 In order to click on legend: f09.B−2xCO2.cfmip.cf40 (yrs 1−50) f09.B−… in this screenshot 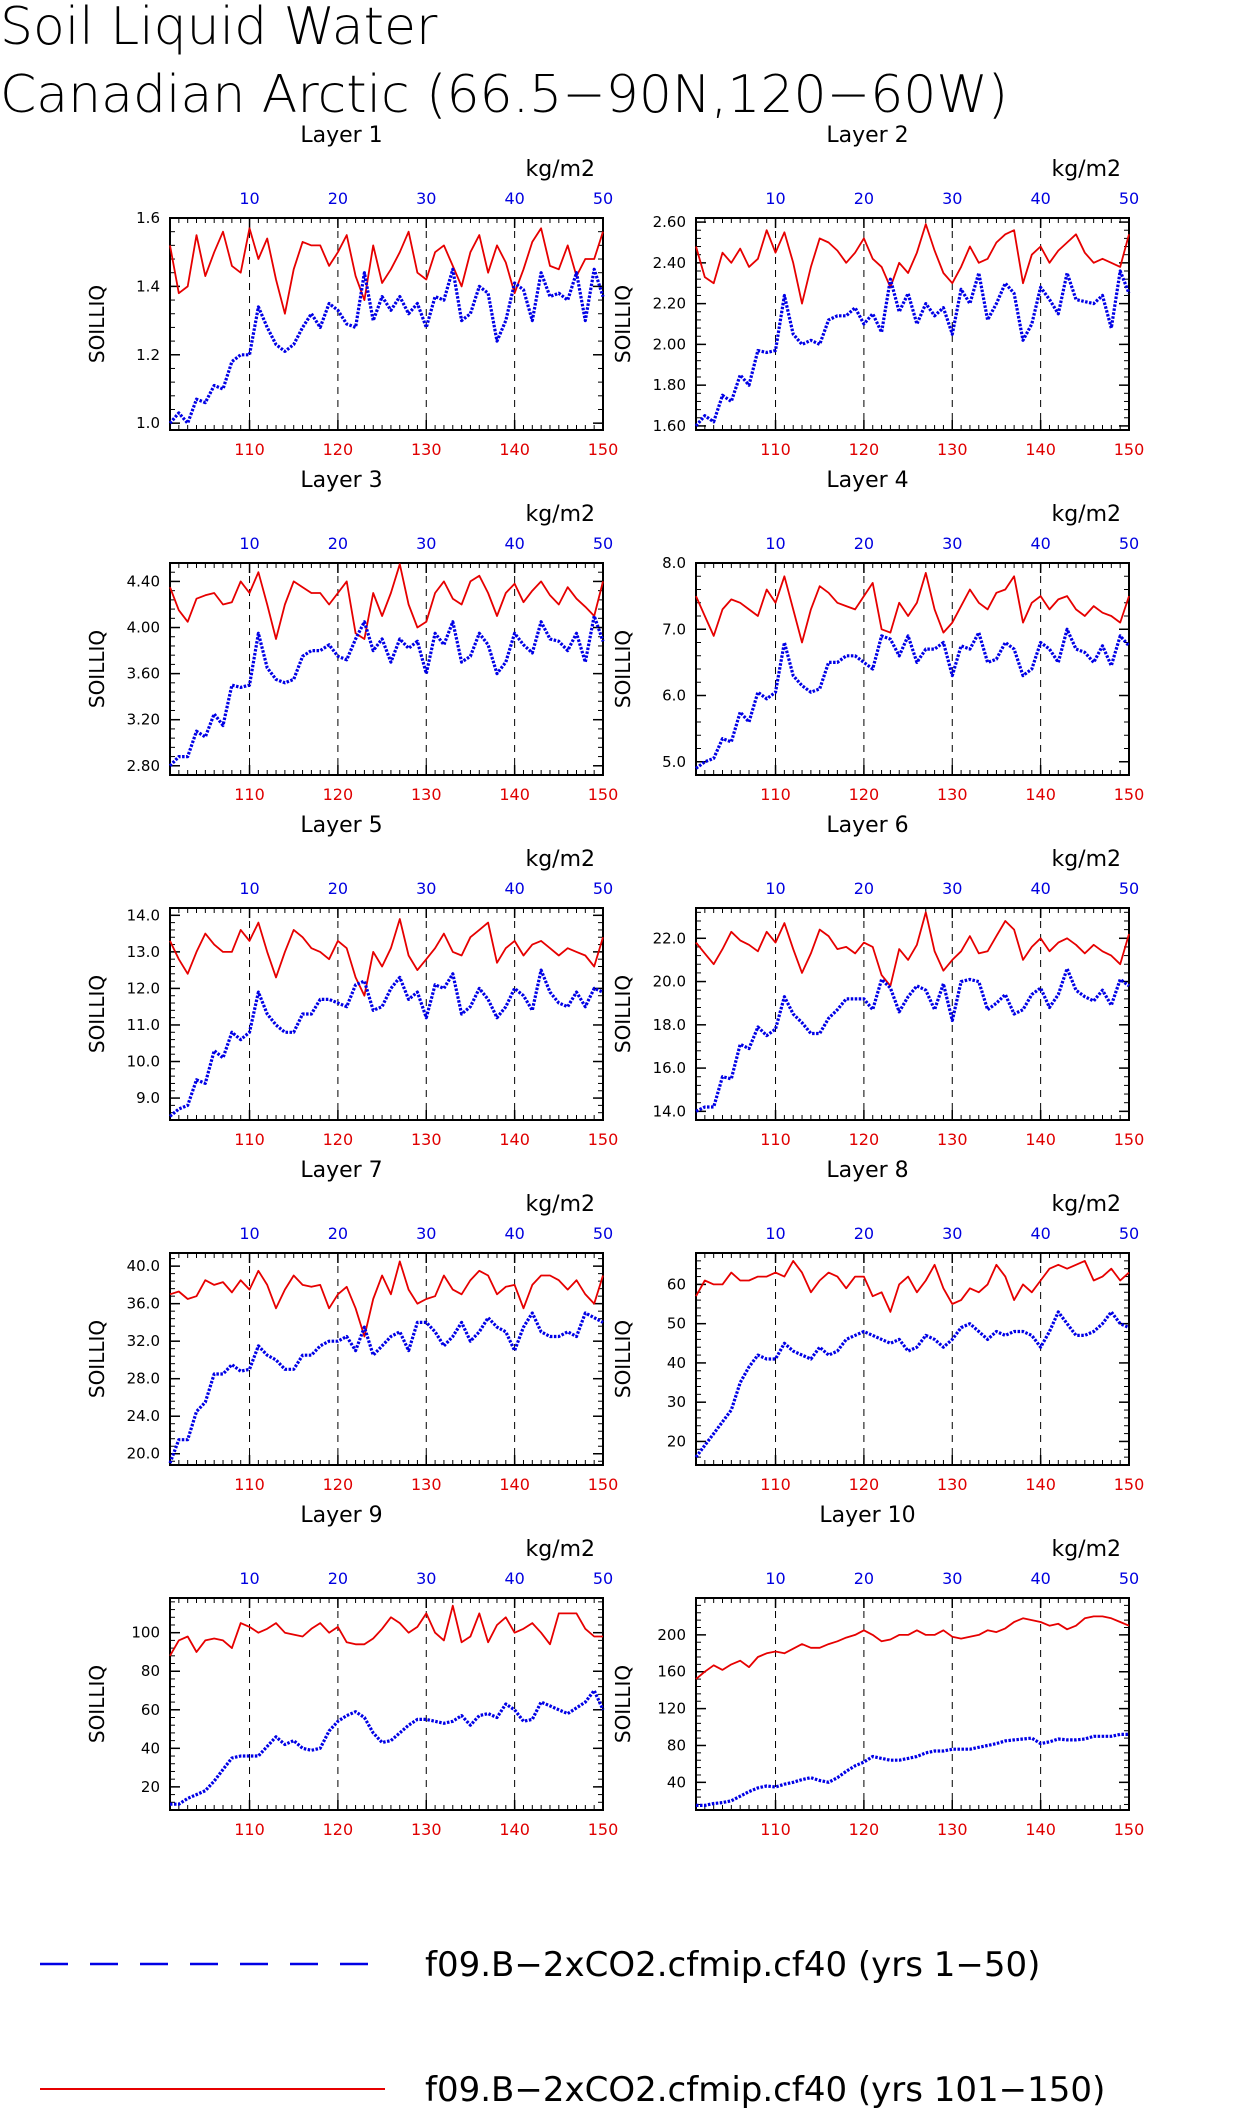, I will do `click(572, 2027)`.